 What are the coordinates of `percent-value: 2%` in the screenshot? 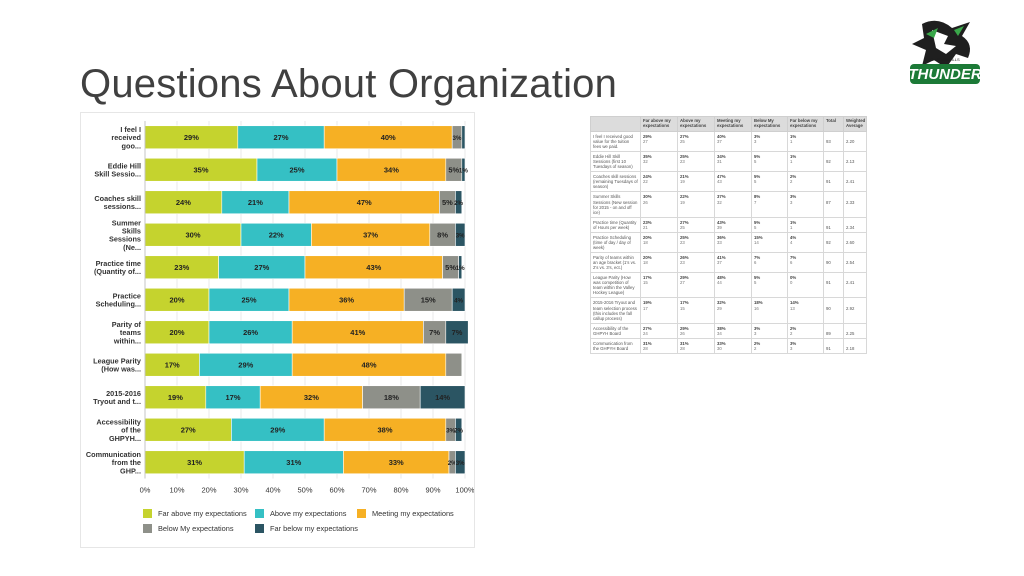 It's located at (757, 343).